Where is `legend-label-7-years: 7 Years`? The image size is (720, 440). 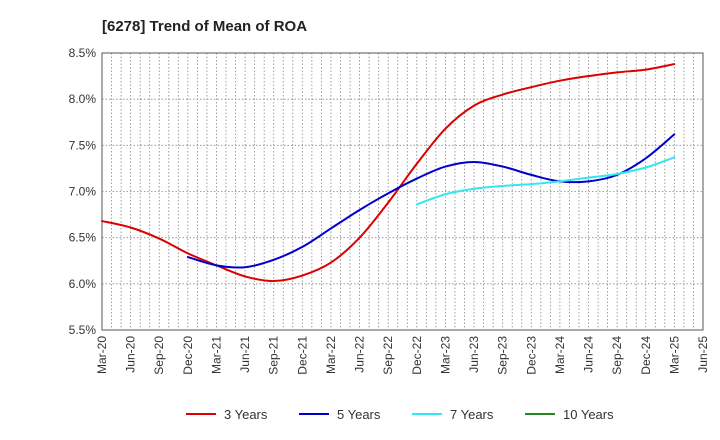
legend-label-7-years: 7 Years is located at coordinates (472, 414).